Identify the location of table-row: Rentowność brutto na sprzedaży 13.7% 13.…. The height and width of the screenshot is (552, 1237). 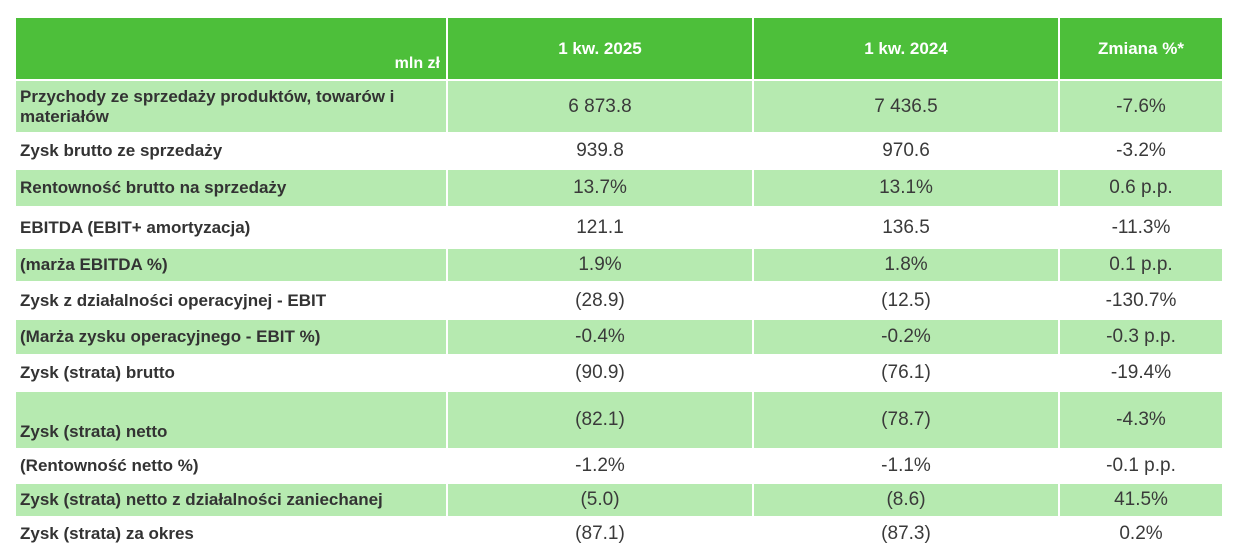
(619, 188).